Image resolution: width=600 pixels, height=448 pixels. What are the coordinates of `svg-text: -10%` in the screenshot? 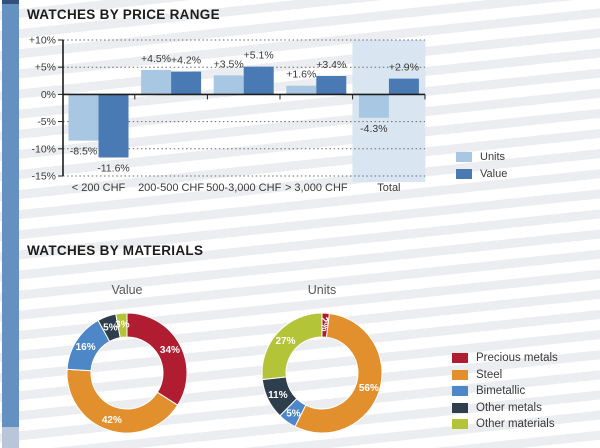 It's located at (43, 149).